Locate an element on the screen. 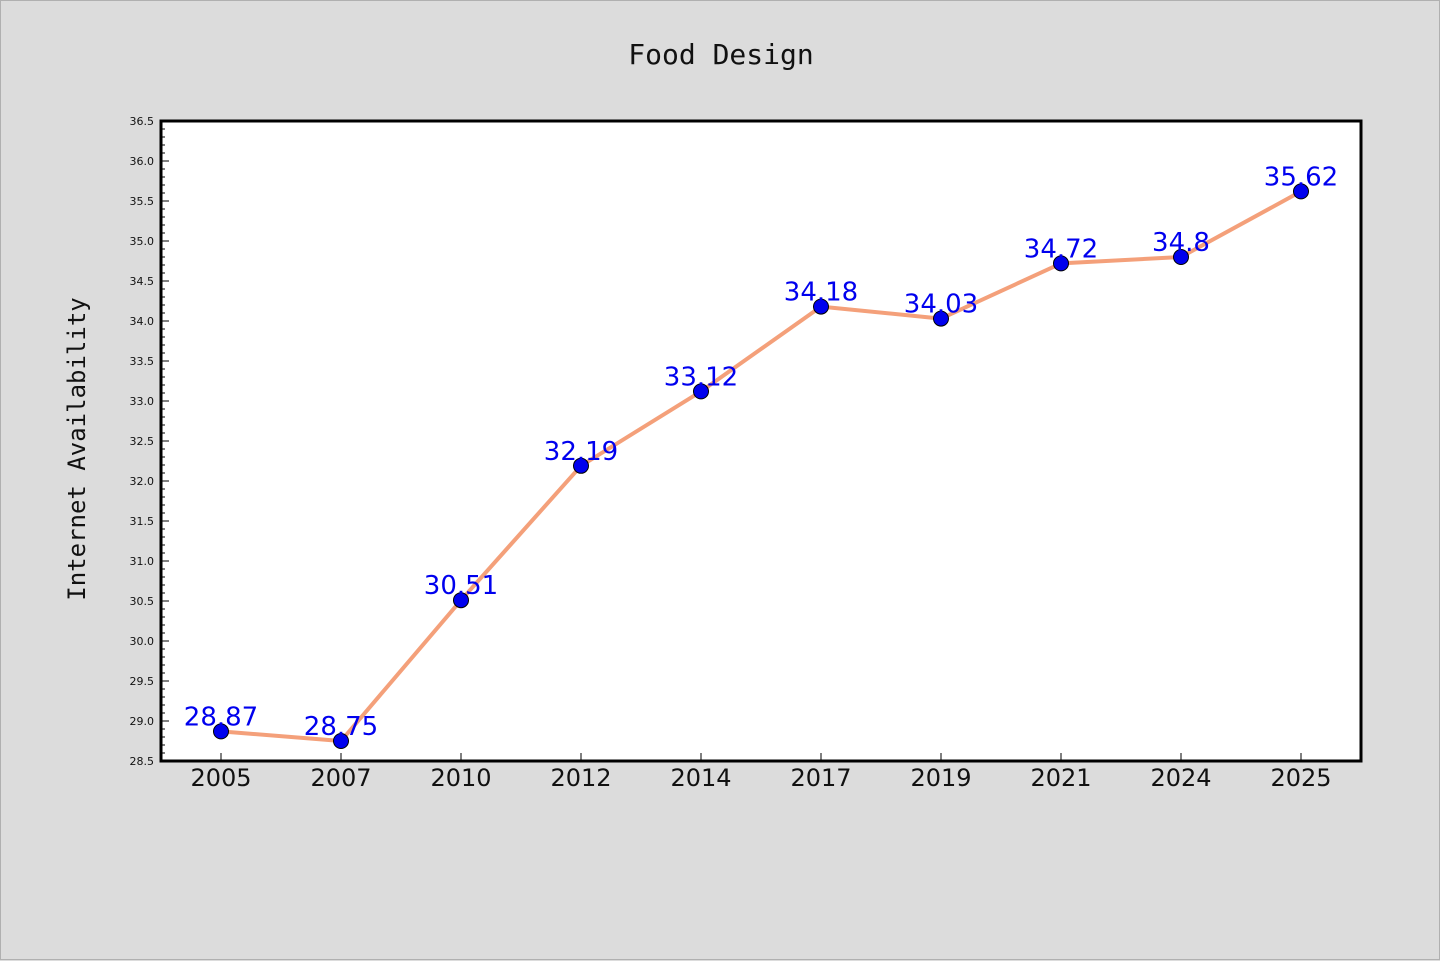 The image size is (1440, 961). y-tick-label: 31.5 is located at coordinates (142, 521).